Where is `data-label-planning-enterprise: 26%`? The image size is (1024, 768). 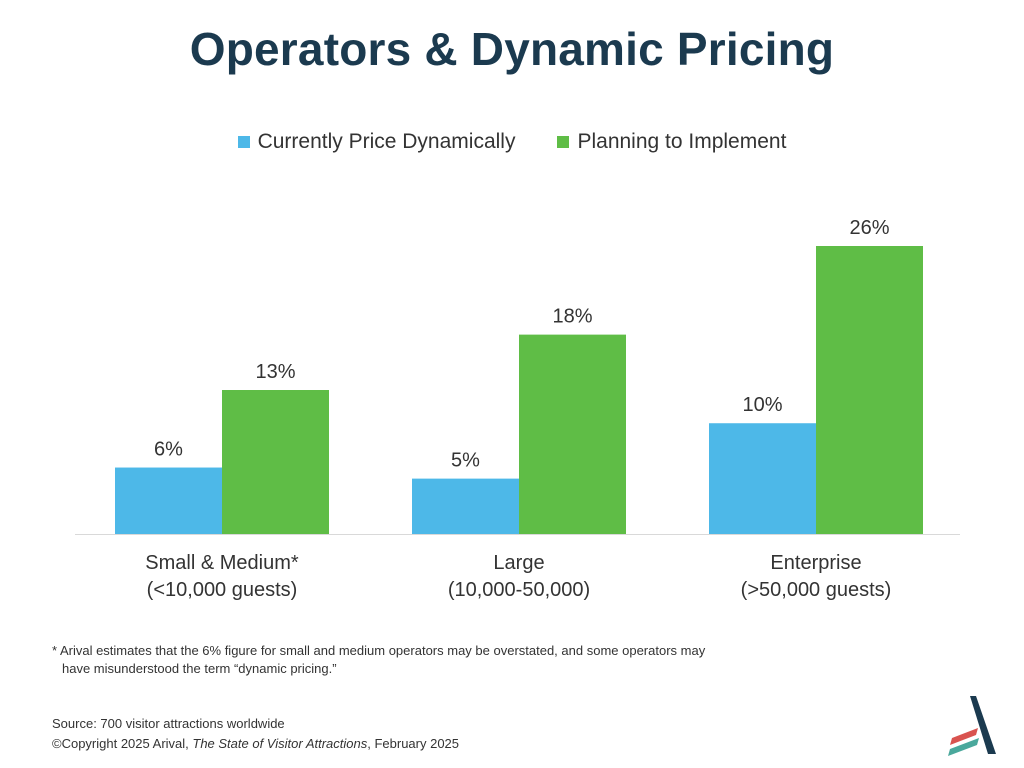
data-label-planning-enterprise: 26% is located at coordinates (869, 228).